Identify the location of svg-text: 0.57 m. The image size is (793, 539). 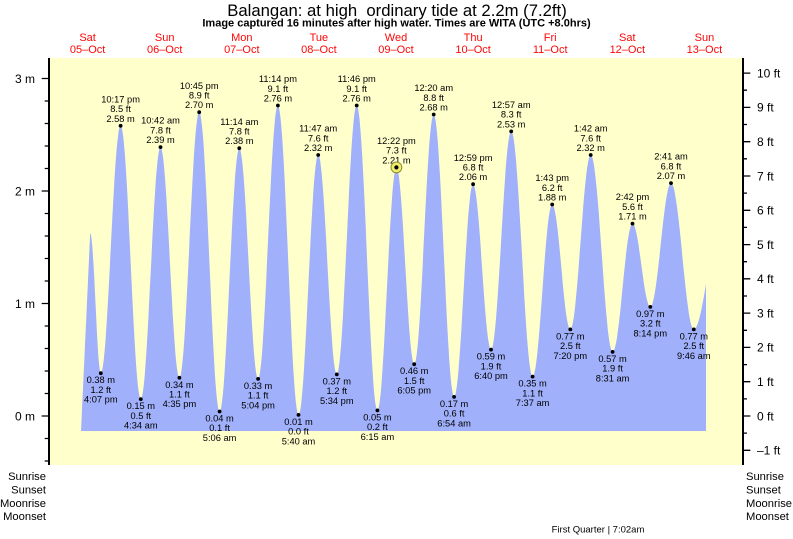
(612, 359).